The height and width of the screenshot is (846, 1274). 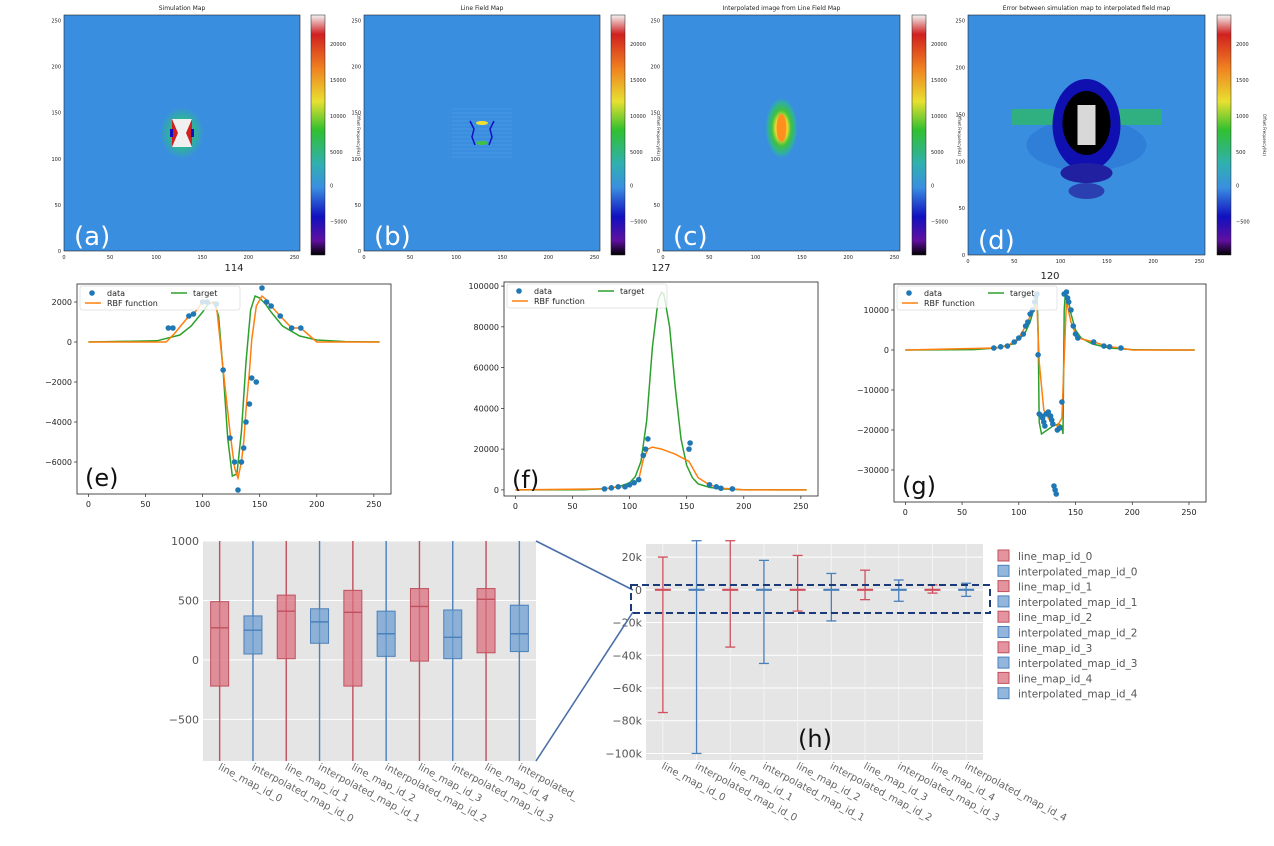 I want to click on colorbar-tick: 10000, so click(x=939, y=117).